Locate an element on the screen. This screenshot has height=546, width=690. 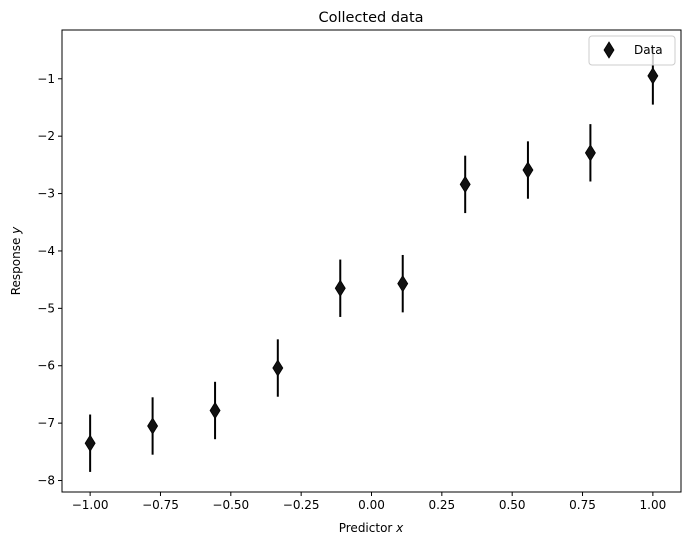
x-tick-label: 0.75 is located at coordinates (582, 505).